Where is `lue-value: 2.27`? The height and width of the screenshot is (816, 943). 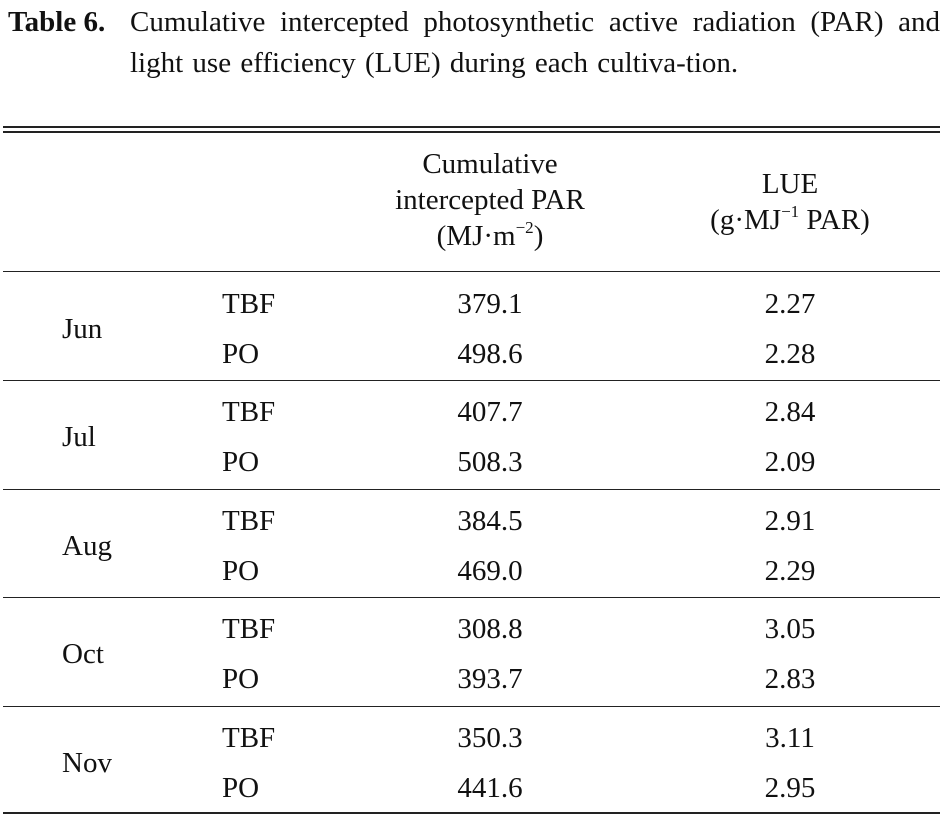
lue-value: 2.27 is located at coordinates (790, 304).